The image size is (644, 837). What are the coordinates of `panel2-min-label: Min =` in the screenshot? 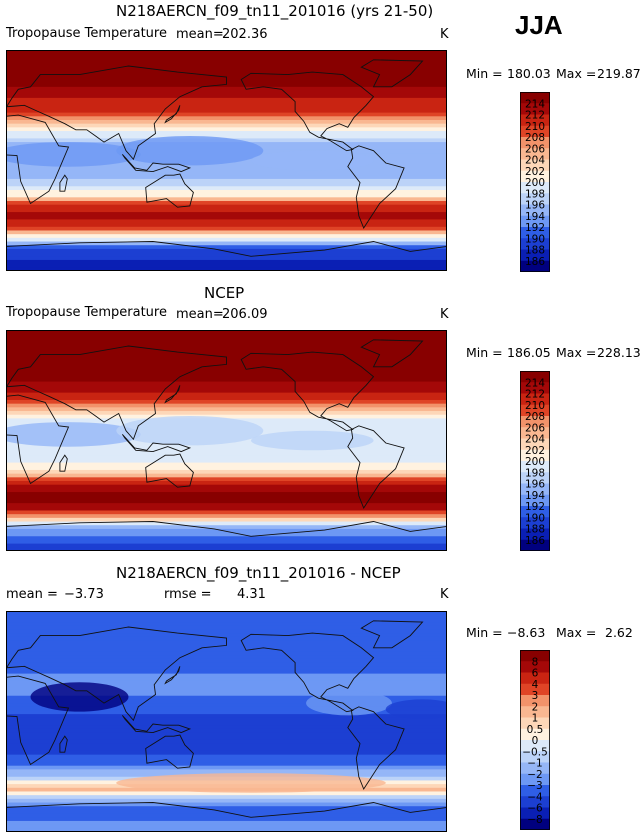 It's located at (484, 352).